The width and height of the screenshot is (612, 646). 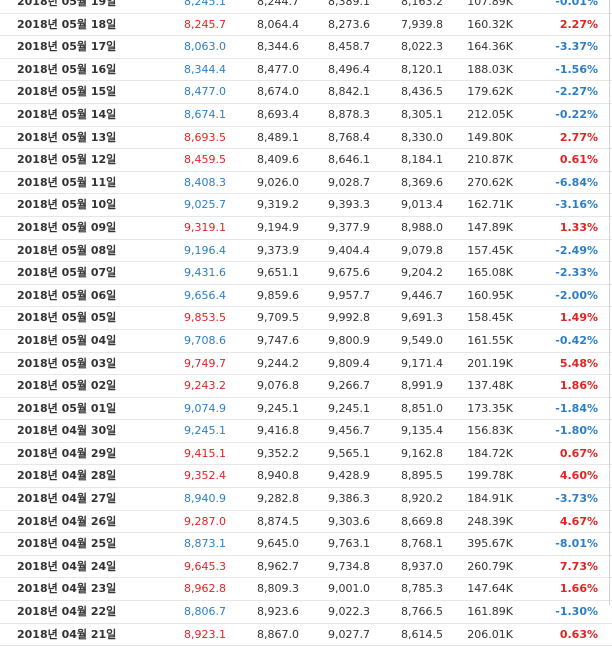 What do you see at coordinates (67, 182) in the screenshot?
I see `date-cell: 2018년 05월 11일` at bounding box center [67, 182].